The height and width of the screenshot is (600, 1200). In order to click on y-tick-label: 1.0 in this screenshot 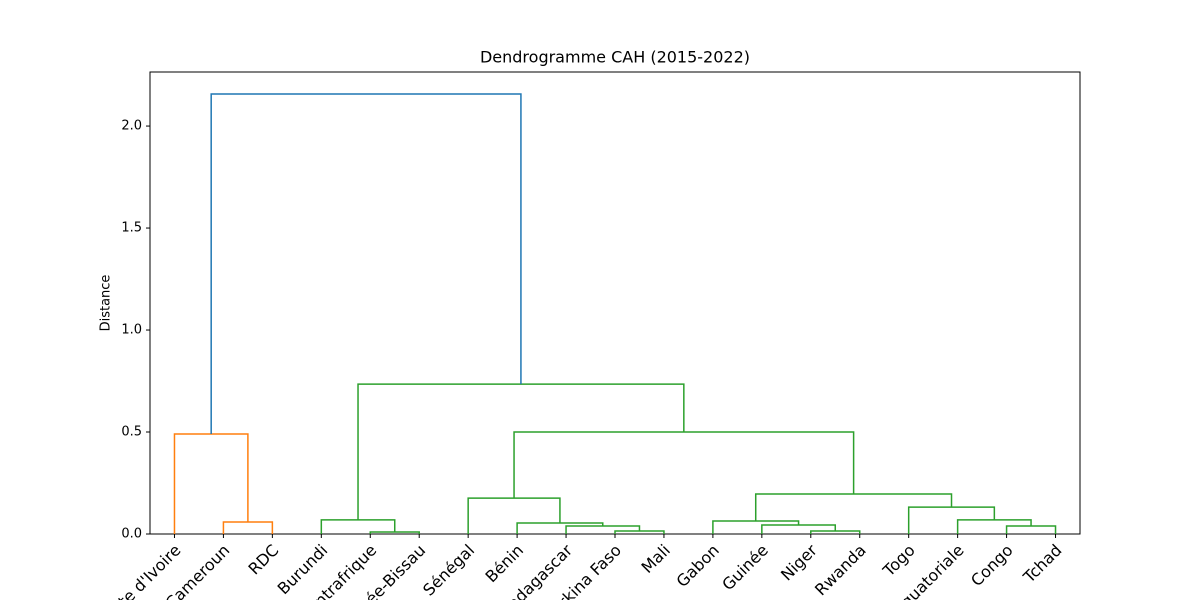, I will do `click(131, 330)`.